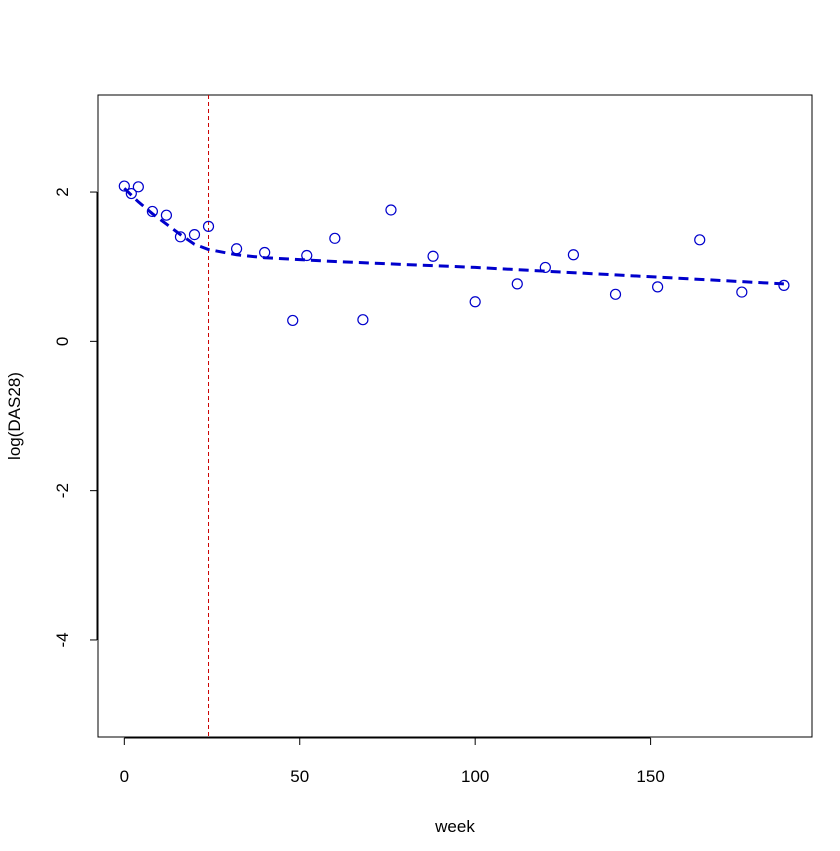 This screenshot has height=851, width=840. I want to click on y-axis-label: log(DAS28), so click(14, 416).